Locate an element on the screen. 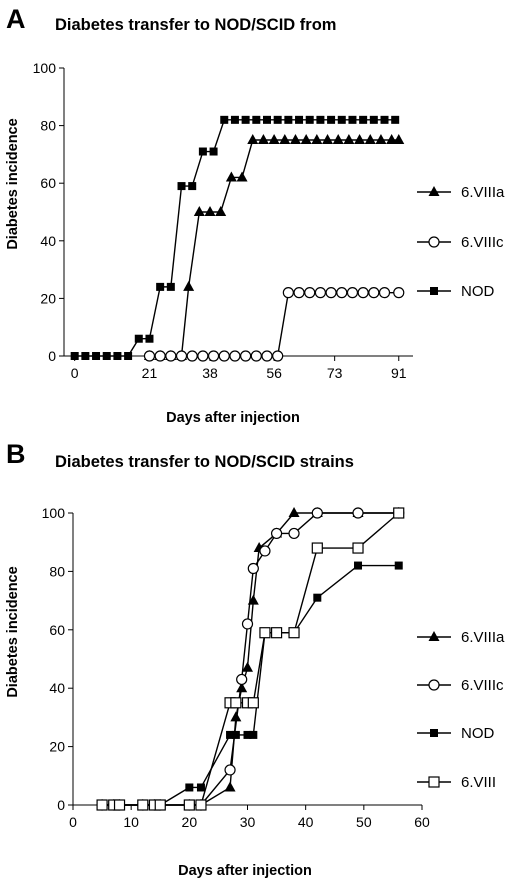 Image resolution: width=520 pixels, height=887 pixels. panel-b-legend-marker-nod is located at coordinates (434, 733).